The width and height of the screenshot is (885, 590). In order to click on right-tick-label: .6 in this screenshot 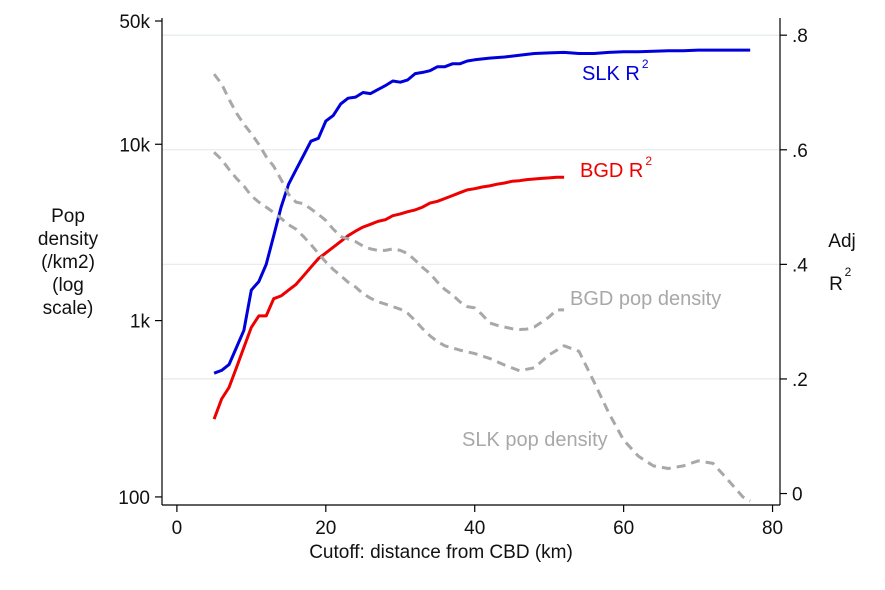, I will do `click(800, 151)`.